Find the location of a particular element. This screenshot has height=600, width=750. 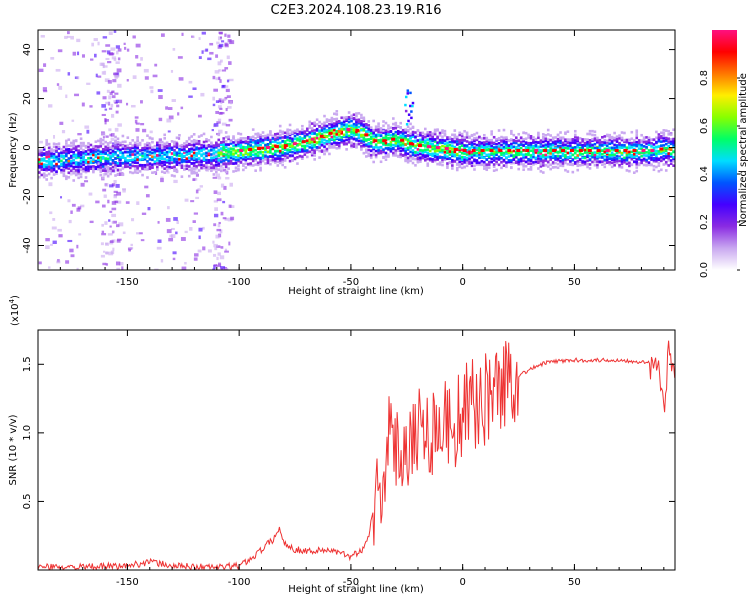

peak-cell is located at coordinates (607, 150).